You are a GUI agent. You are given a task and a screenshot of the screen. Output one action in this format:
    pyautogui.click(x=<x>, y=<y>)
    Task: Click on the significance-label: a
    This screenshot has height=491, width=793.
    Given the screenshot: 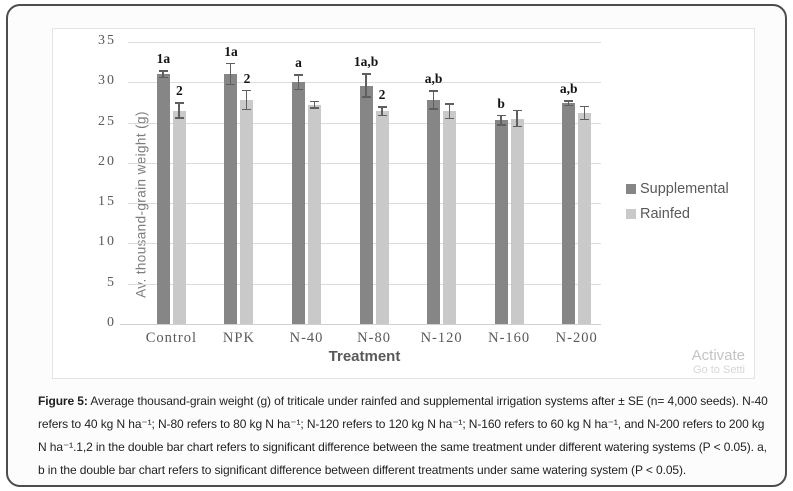 What is the action you would take?
    pyautogui.click(x=298, y=63)
    